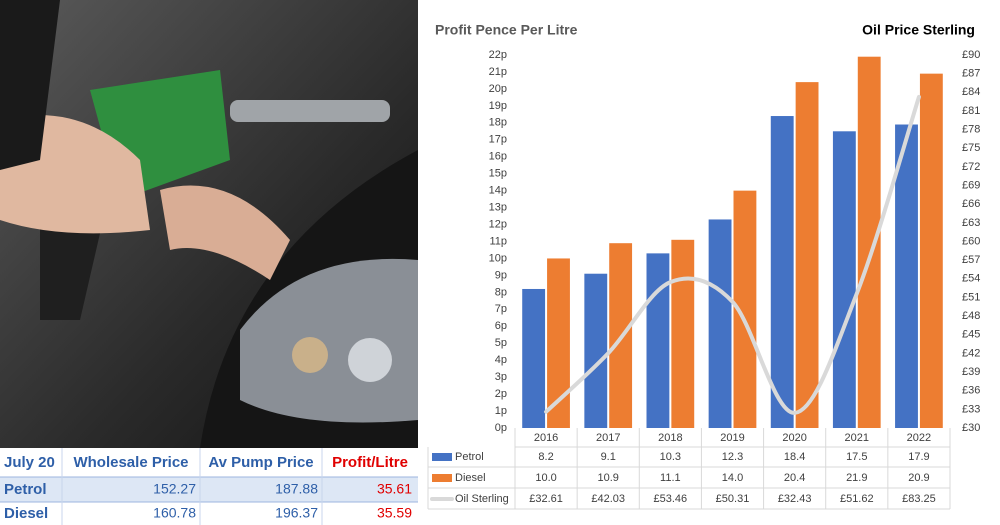  What do you see at coordinates (29, 462) in the screenshot?
I see `table-header: July 20` at bounding box center [29, 462].